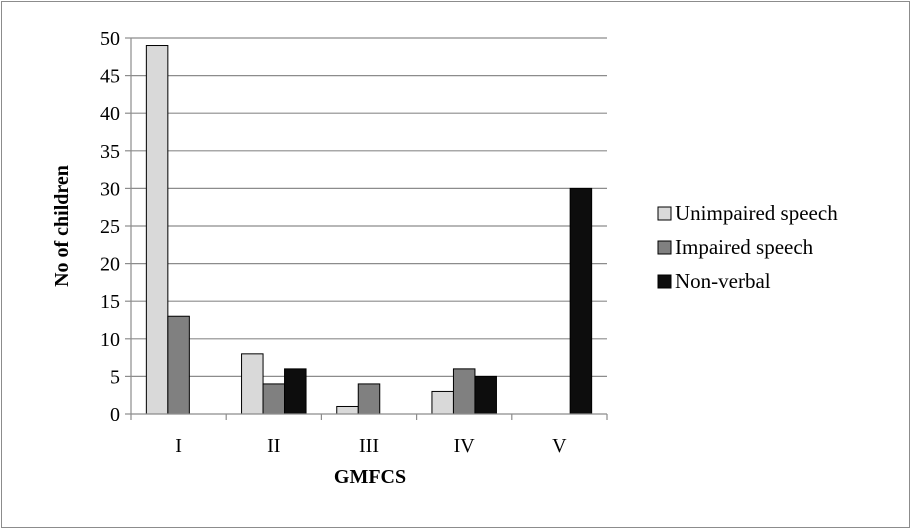  What do you see at coordinates (295, 391) in the screenshot?
I see `bar-II-non-verbal` at bounding box center [295, 391].